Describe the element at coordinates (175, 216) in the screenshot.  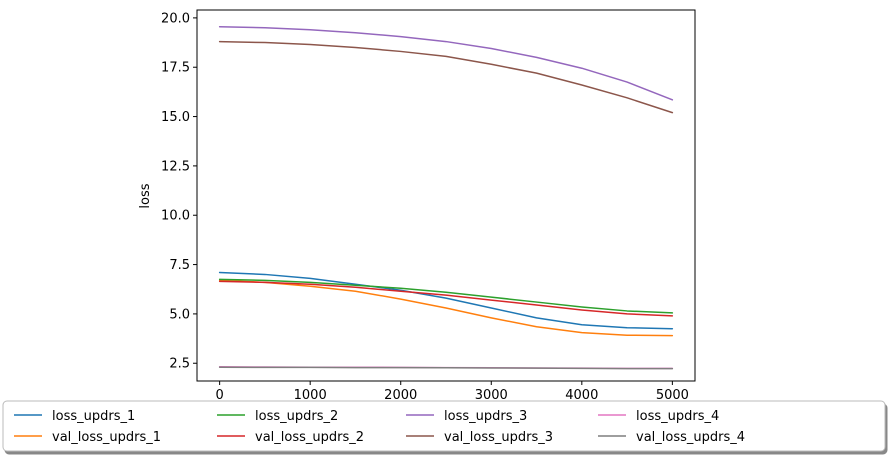
I see `y-tick-label: 10.0` at that location.